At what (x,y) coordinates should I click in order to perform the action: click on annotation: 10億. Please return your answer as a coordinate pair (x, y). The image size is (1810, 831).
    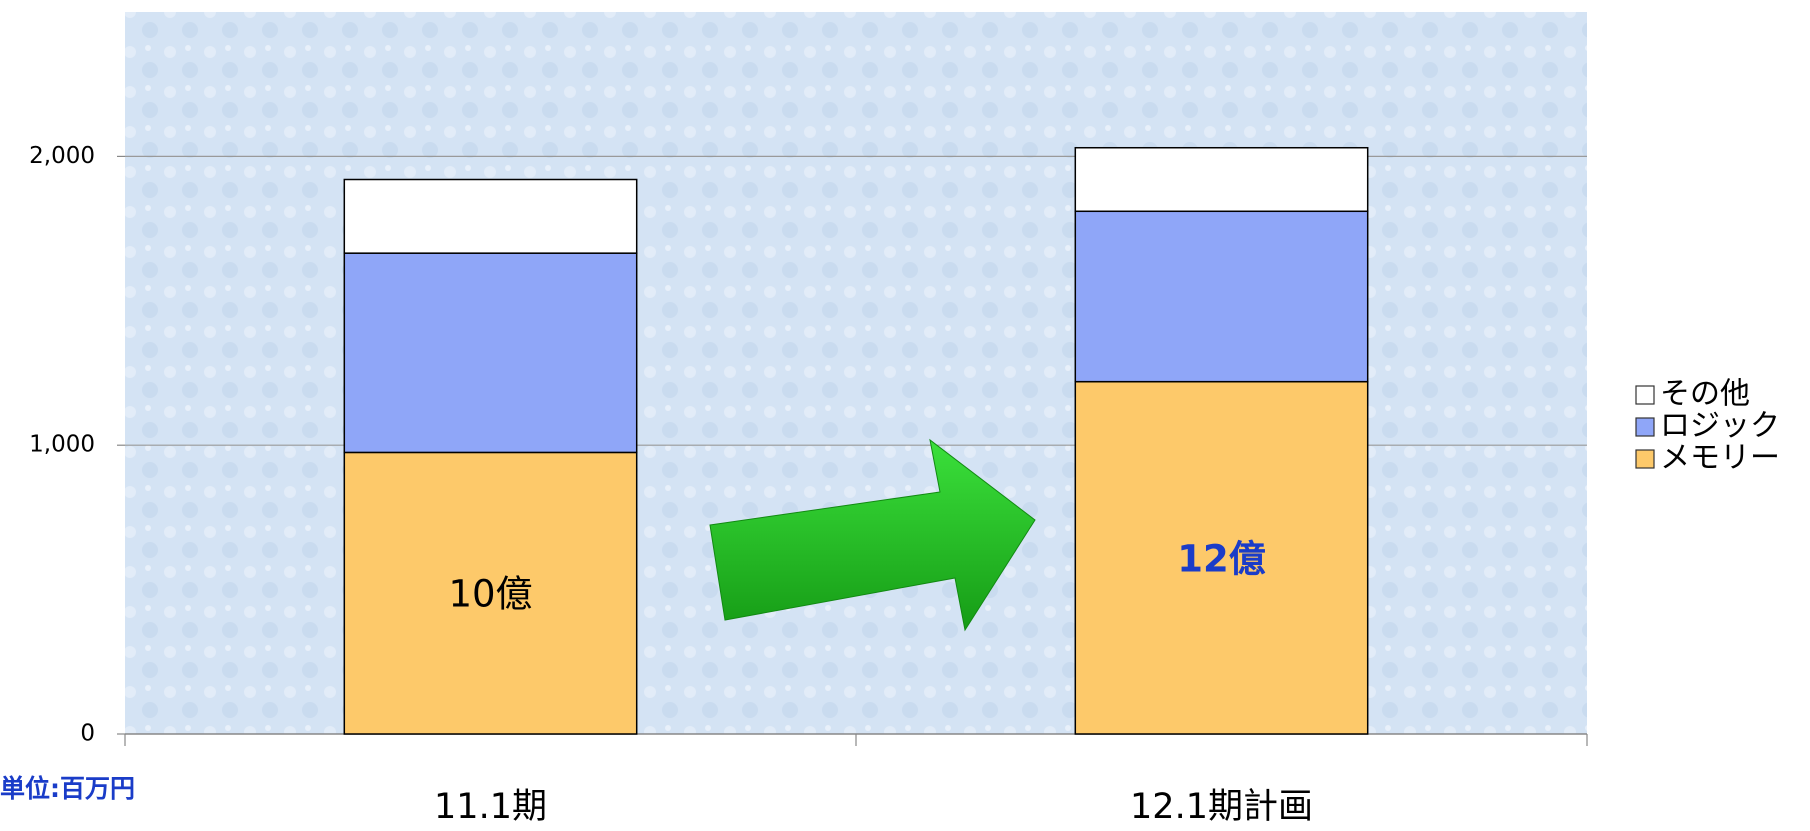
    Looking at the image, I should click on (490, 594).